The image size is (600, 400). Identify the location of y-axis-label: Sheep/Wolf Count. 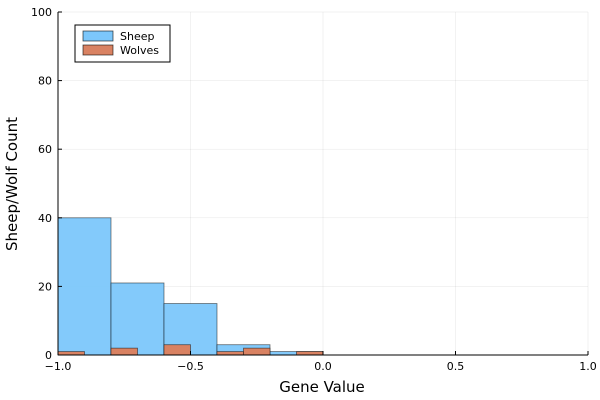
(12, 184).